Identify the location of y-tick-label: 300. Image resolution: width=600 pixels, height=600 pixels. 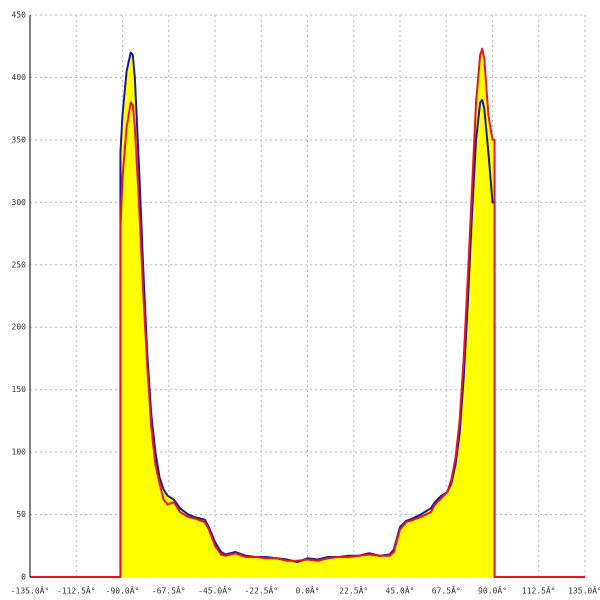
(19, 202).